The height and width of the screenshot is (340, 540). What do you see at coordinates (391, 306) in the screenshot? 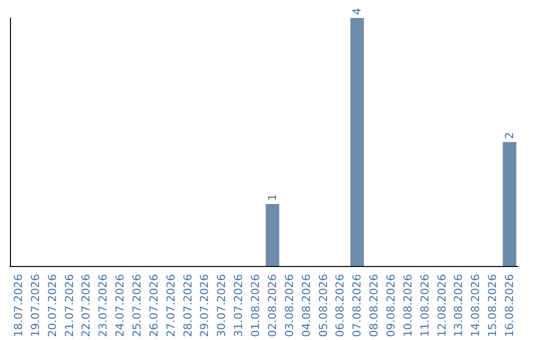
I see `x-tick-label: 09.08.2026` at bounding box center [391, 306].